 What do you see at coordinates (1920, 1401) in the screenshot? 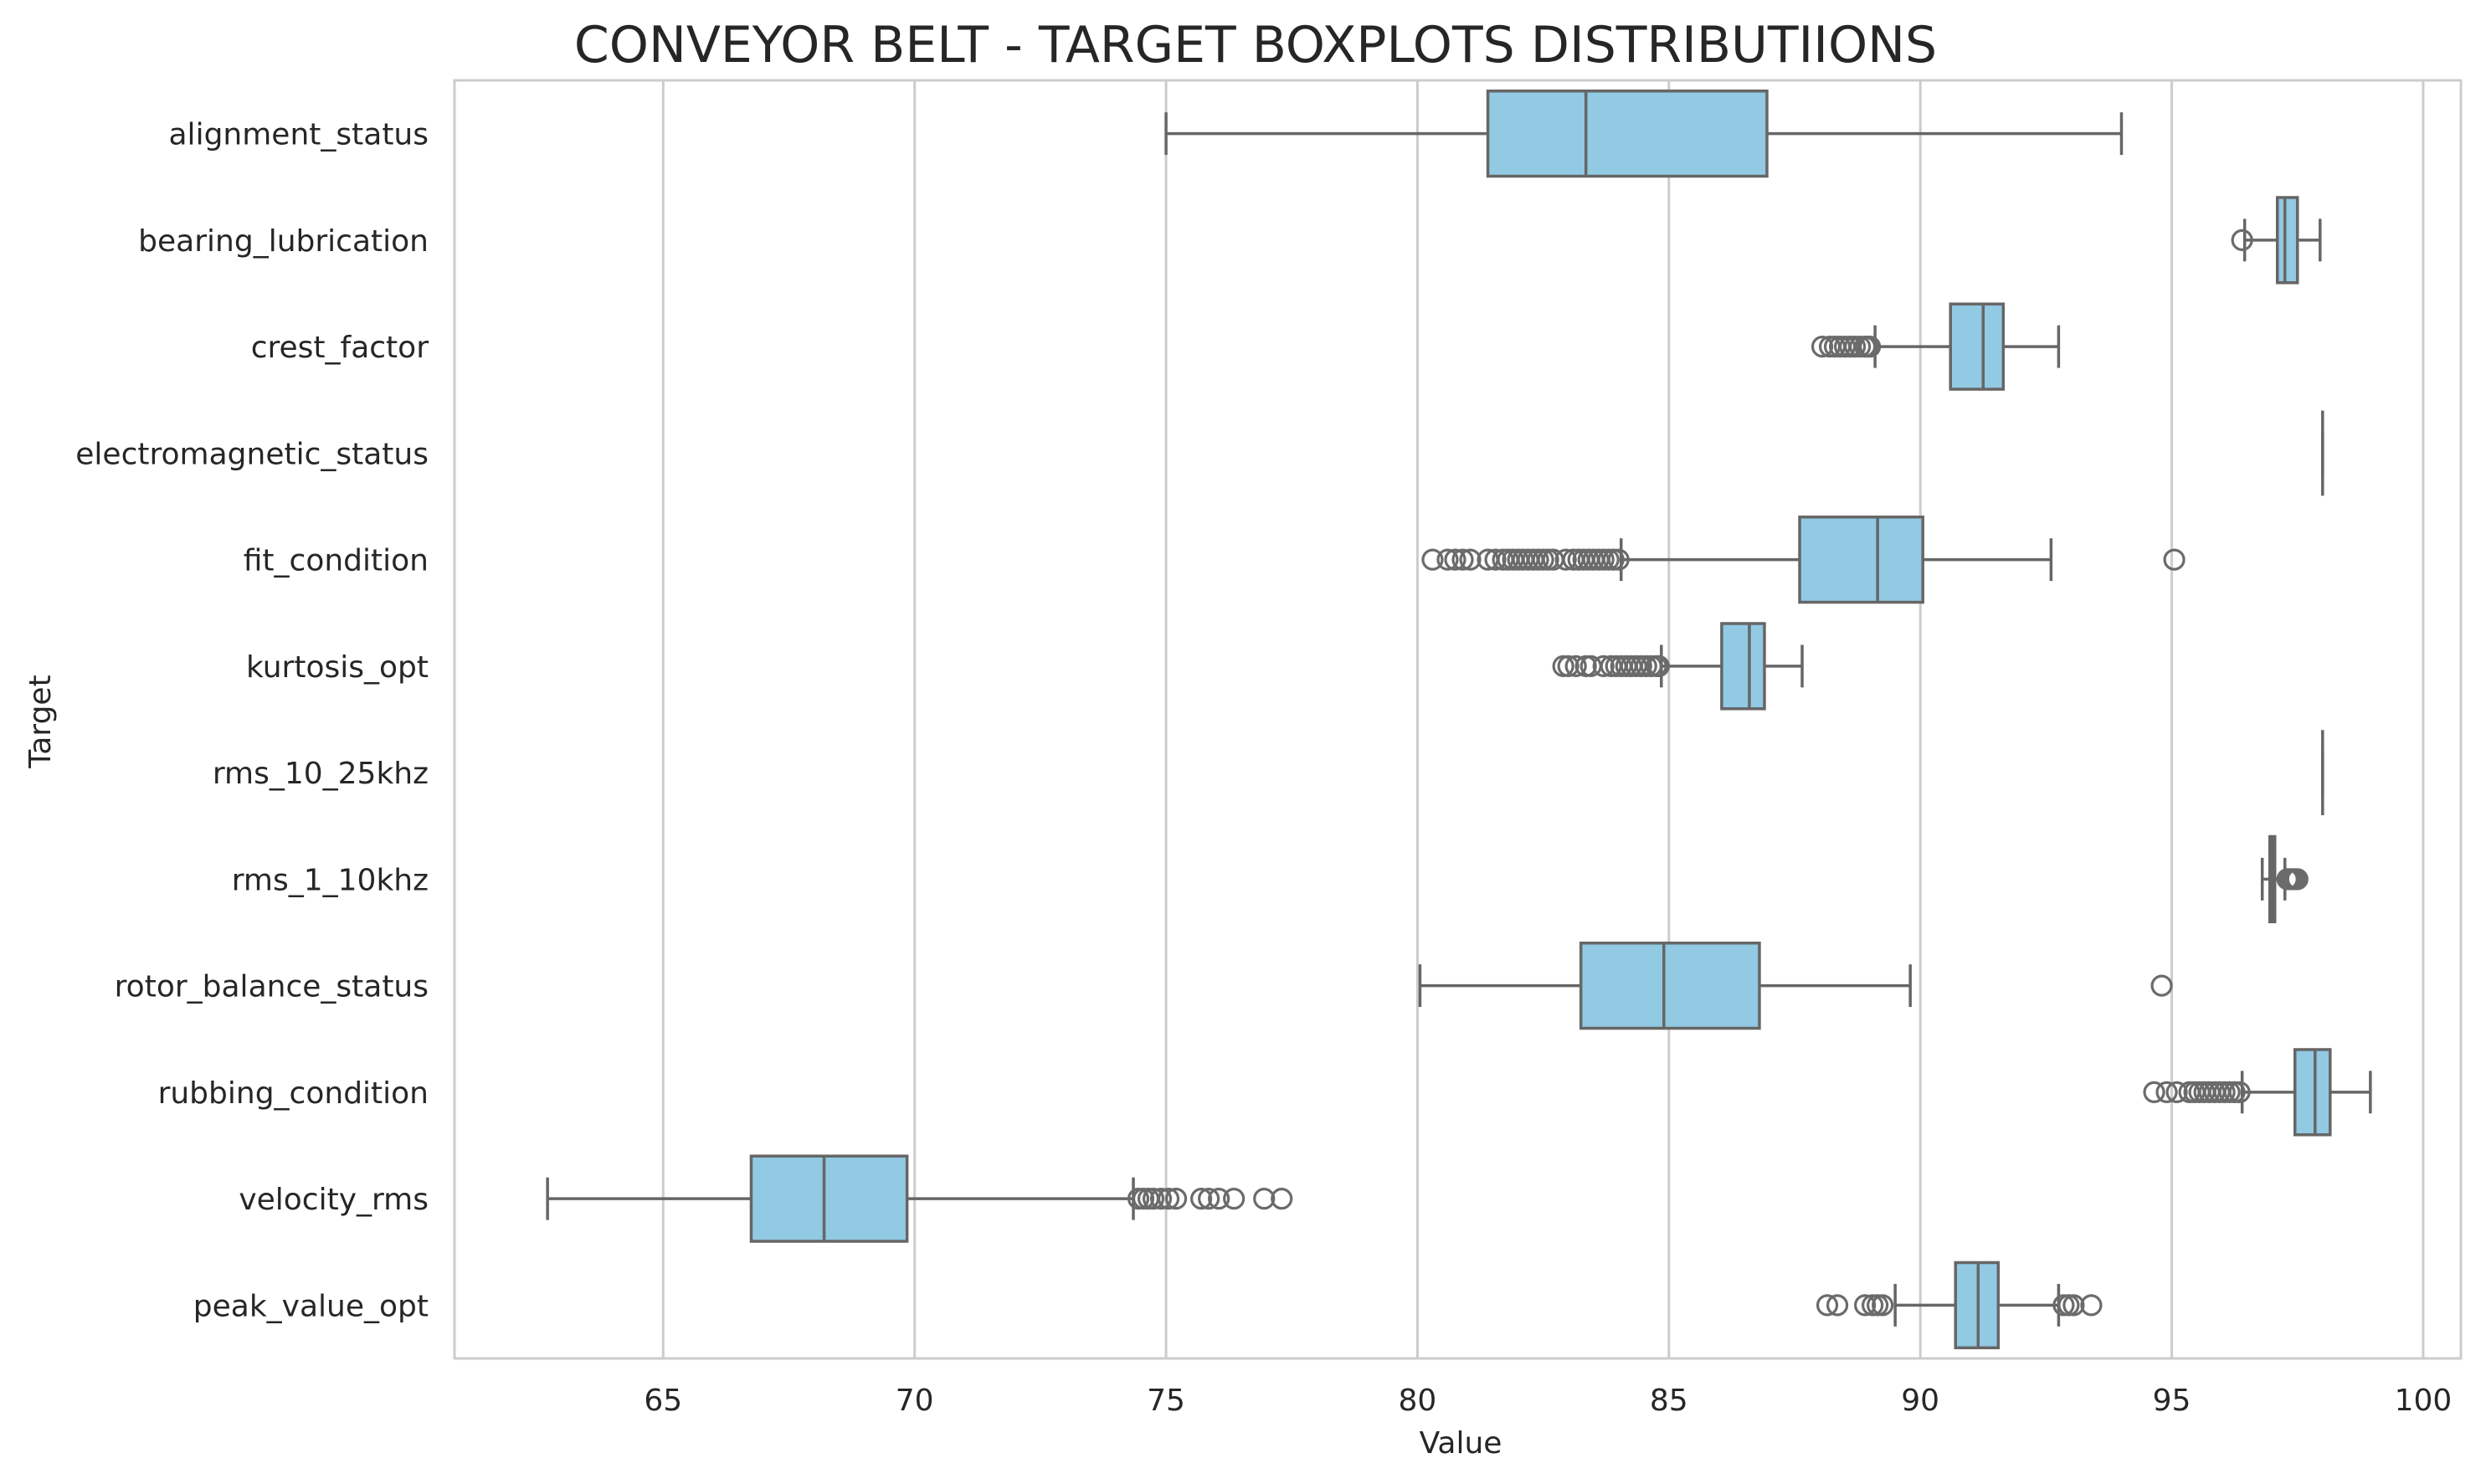
I see `x-tick-label-90: 90` at bounding box center [1920, 1401].